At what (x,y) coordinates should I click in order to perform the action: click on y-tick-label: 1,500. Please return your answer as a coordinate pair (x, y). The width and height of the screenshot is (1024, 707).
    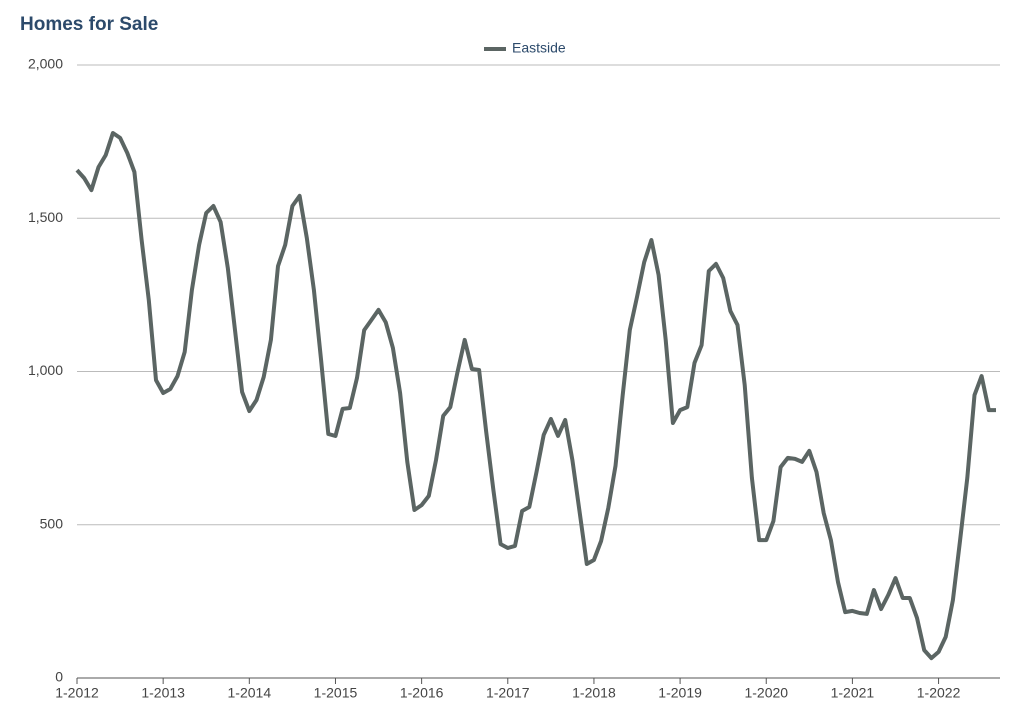
    Looking at the image, I should click on (45, 217).